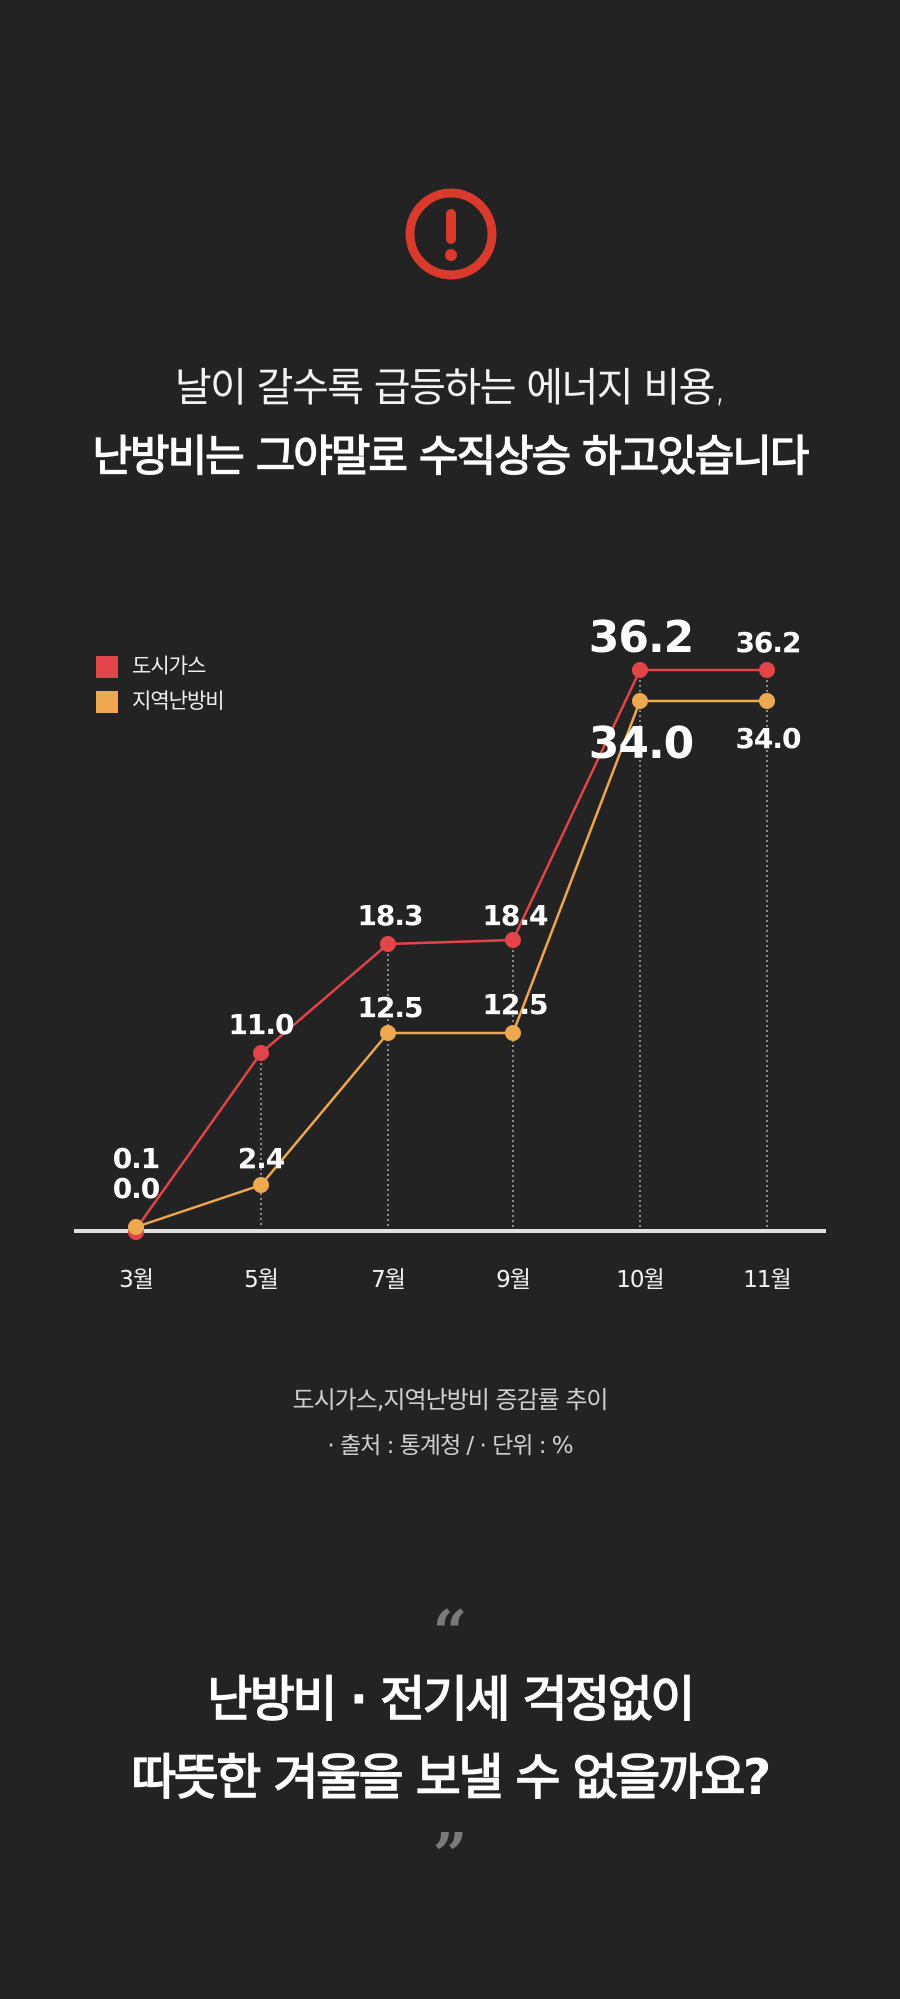 The width and height of the screenshot is (900, 1999). I want to click on closing-line2: 따뜻한 겨울을 보낼 수 없을까요?, so click(451, 1777).